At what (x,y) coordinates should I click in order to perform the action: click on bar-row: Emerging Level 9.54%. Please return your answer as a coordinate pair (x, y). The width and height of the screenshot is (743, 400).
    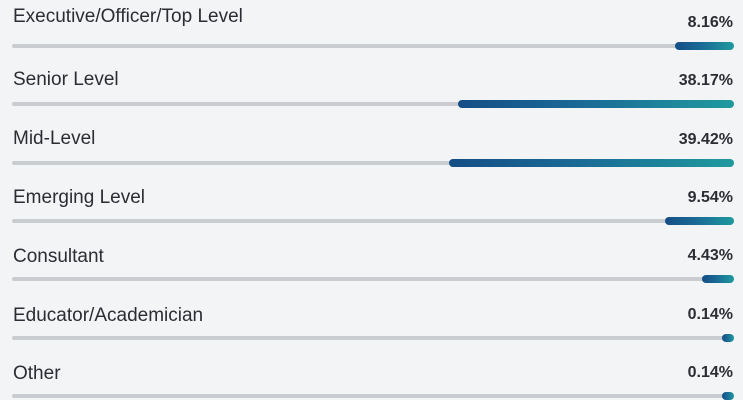
    Looking at the image, I should click on (373, 202).